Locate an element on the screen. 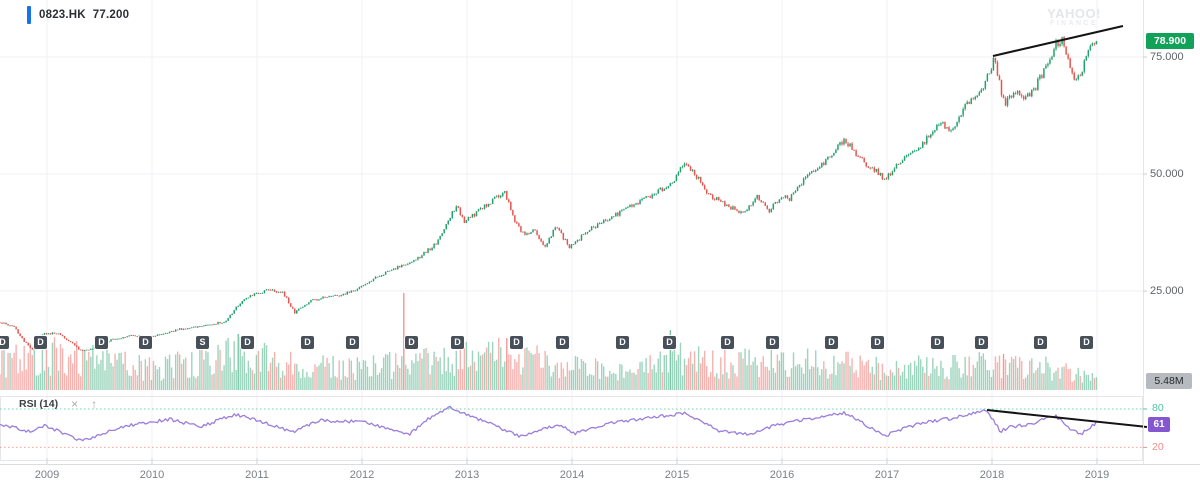 The image size is (1200, 490). rsi-move-up-icon: ↑ is located at coordinates (94, 404).